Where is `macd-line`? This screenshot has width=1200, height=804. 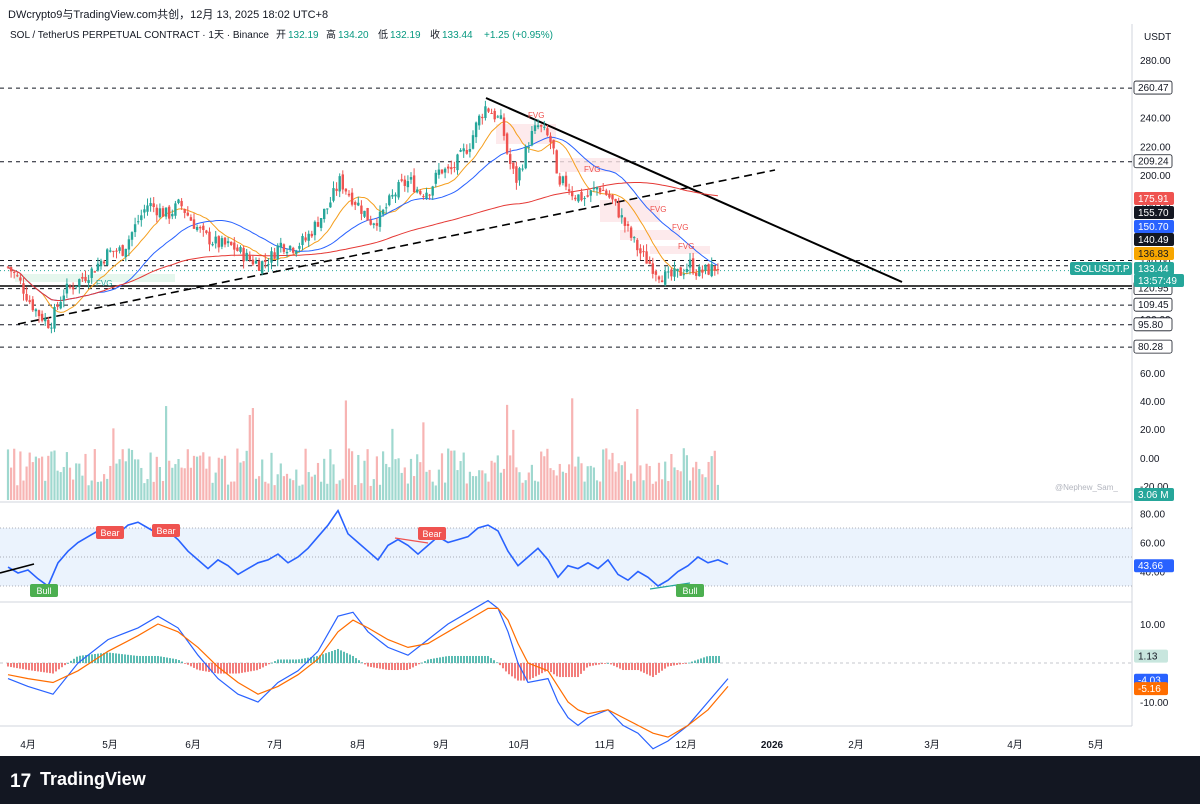
macd-line is located at coordinates (368, 674).